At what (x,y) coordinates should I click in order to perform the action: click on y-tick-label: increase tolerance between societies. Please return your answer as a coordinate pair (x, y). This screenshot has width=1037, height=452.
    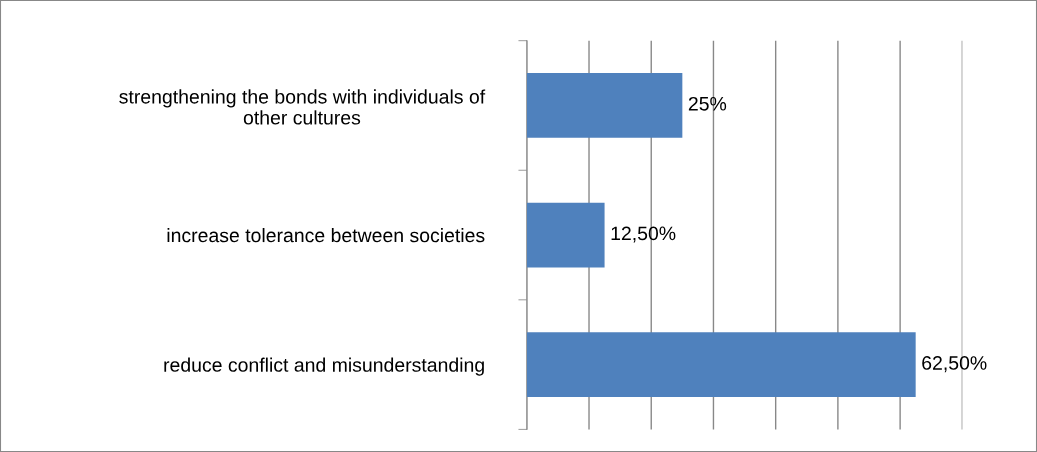
    Looking at the image, I should click on (326, 235).